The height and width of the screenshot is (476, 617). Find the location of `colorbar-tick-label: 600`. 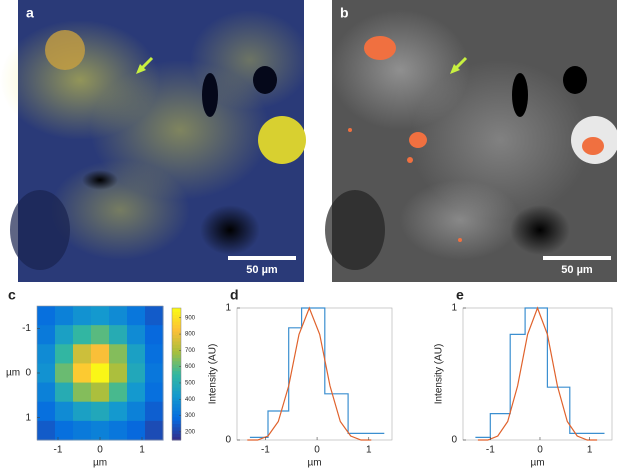

colorbar-tick-label: 600 is located at coordinates (190, 367).